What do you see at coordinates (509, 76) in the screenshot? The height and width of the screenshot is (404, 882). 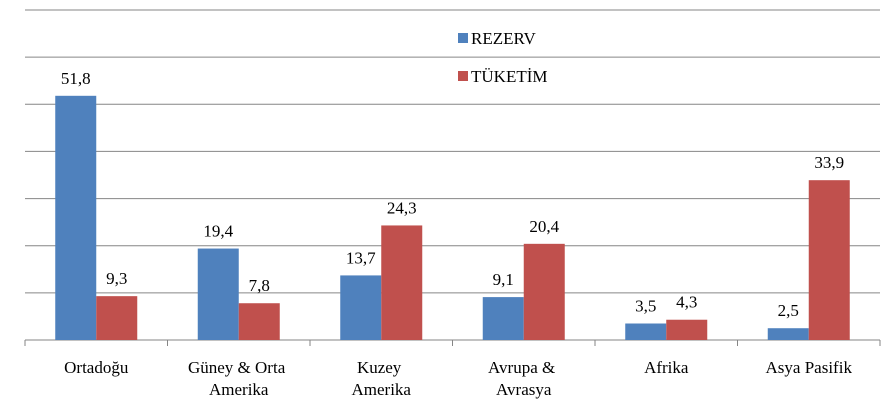 I see `legend-label: TÜKETİM` at bounding box center [509, 76].